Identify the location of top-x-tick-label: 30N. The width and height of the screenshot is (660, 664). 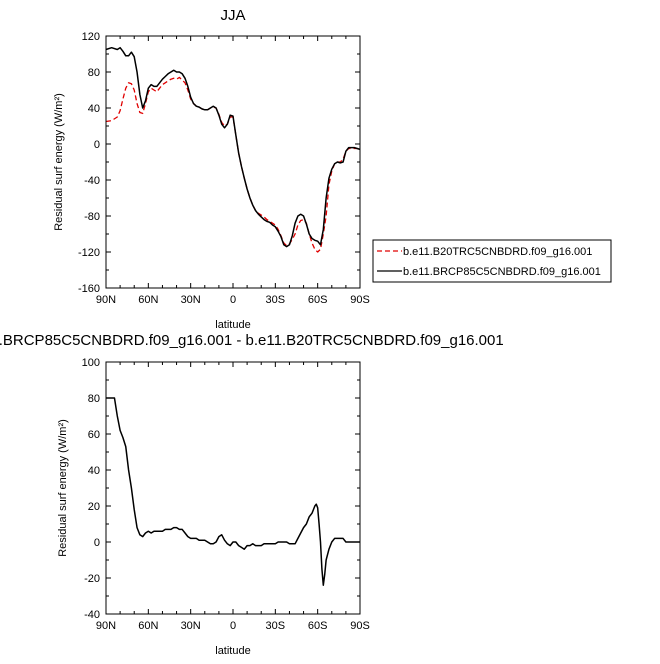
(191, 300).